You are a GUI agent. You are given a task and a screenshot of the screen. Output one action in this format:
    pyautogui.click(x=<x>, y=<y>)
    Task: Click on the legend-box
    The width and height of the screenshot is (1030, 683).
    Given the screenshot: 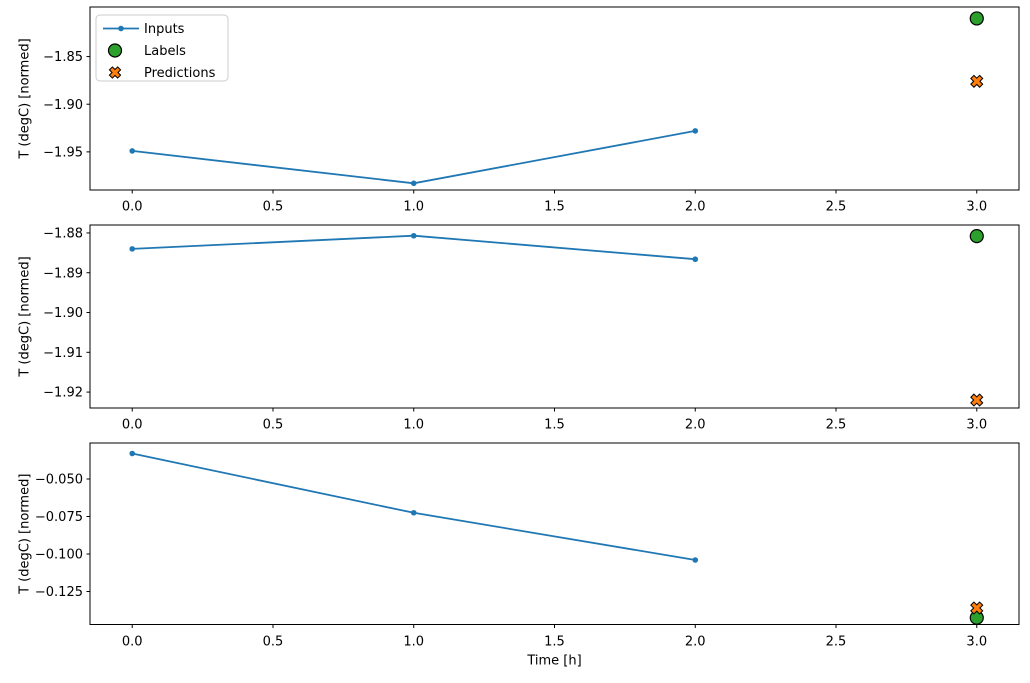 What is the action you would take?
    pyautogui.click(x=162, y=48)
    